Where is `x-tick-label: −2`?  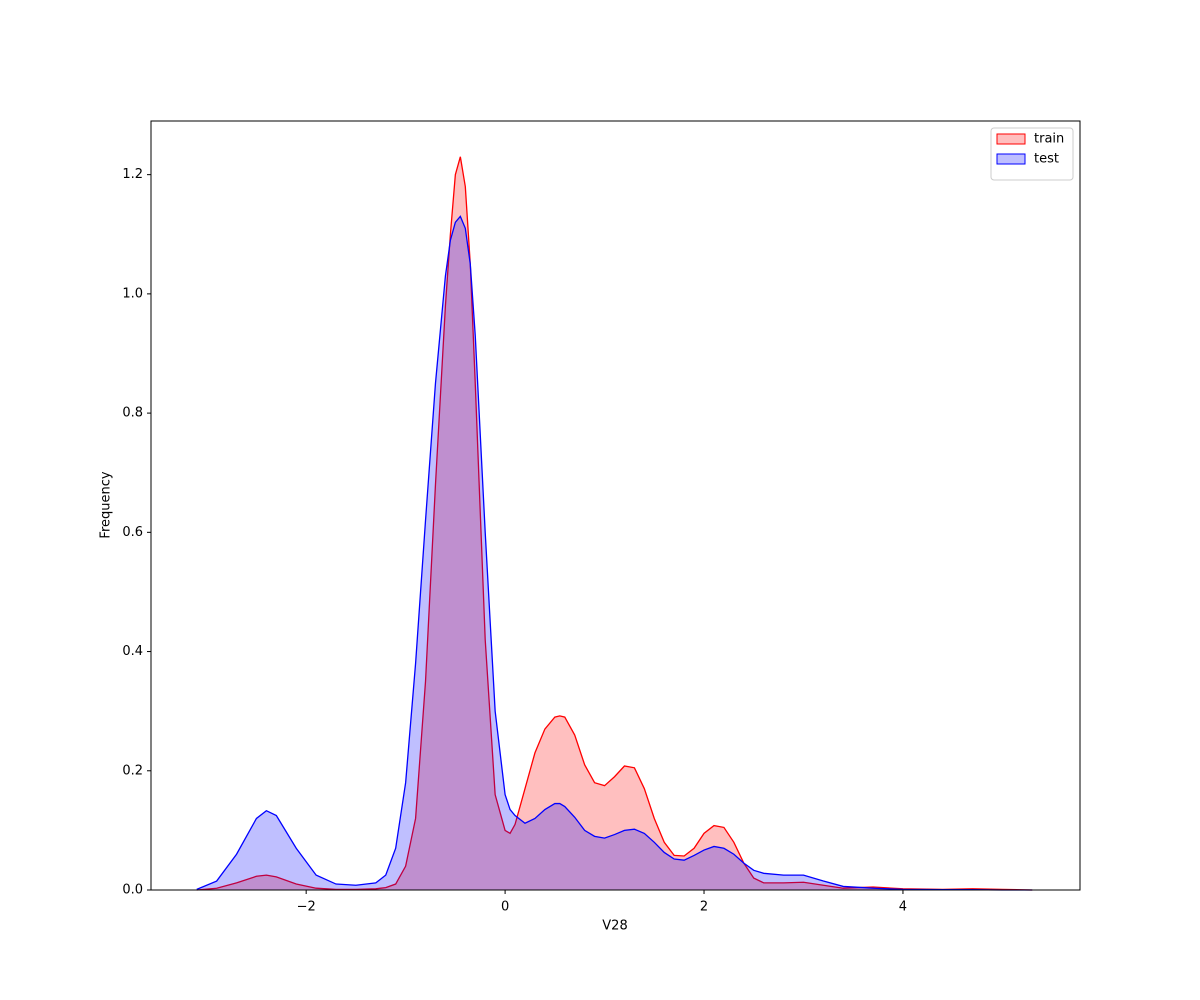
x-tick-label: −2 is located at coordinates (306, 907).